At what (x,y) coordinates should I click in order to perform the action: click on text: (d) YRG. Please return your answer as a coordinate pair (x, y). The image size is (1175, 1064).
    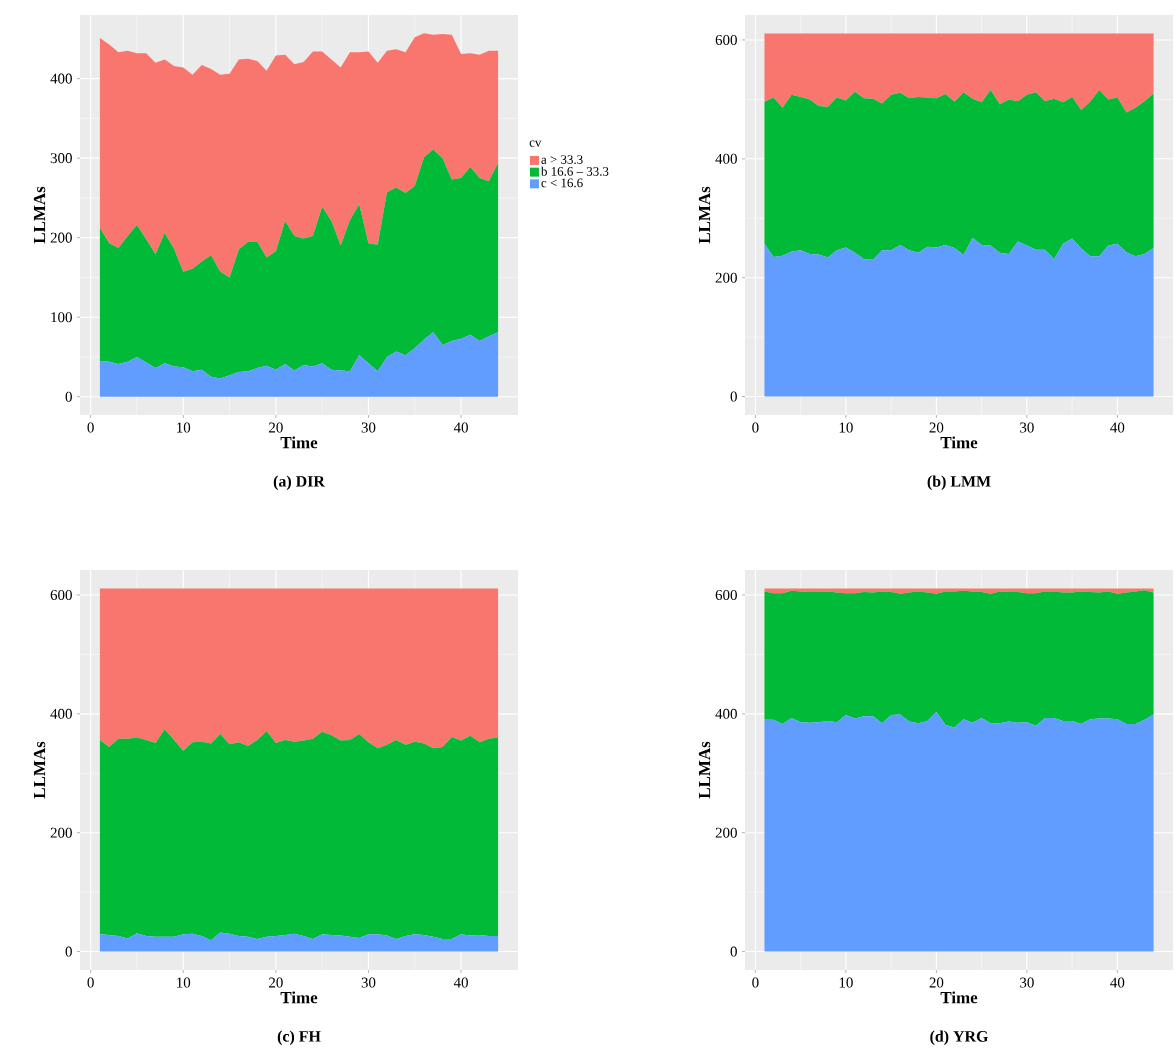
    Looking at the image, I should click on (959, 1037).